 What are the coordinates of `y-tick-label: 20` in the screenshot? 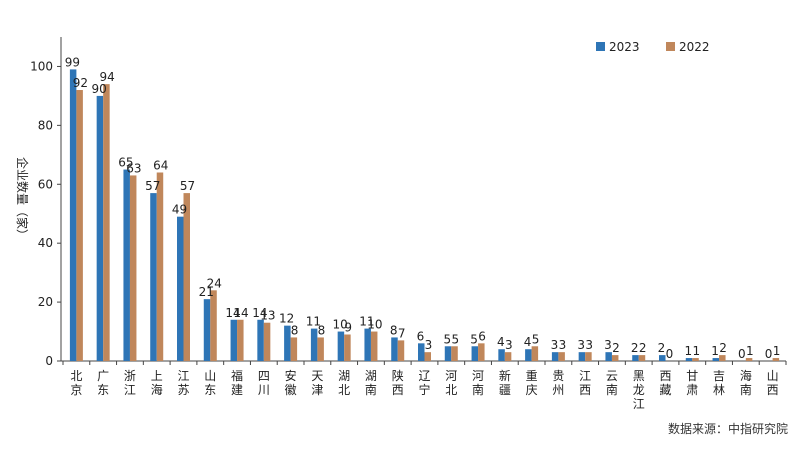 It's located at (45, 302).